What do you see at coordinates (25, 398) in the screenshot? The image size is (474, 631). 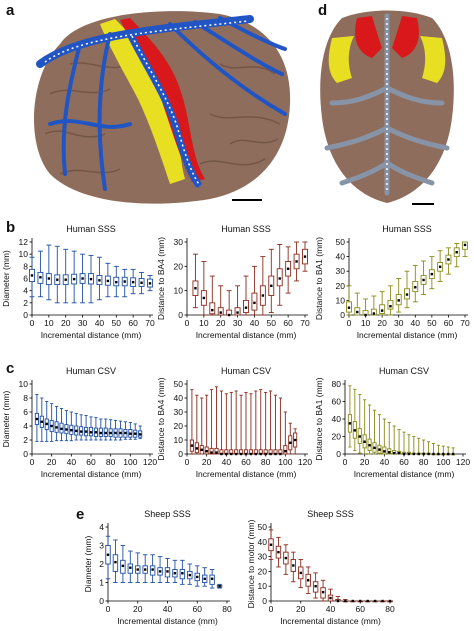 I see `y-tick-label: 8` at bounding box center [25, 398].